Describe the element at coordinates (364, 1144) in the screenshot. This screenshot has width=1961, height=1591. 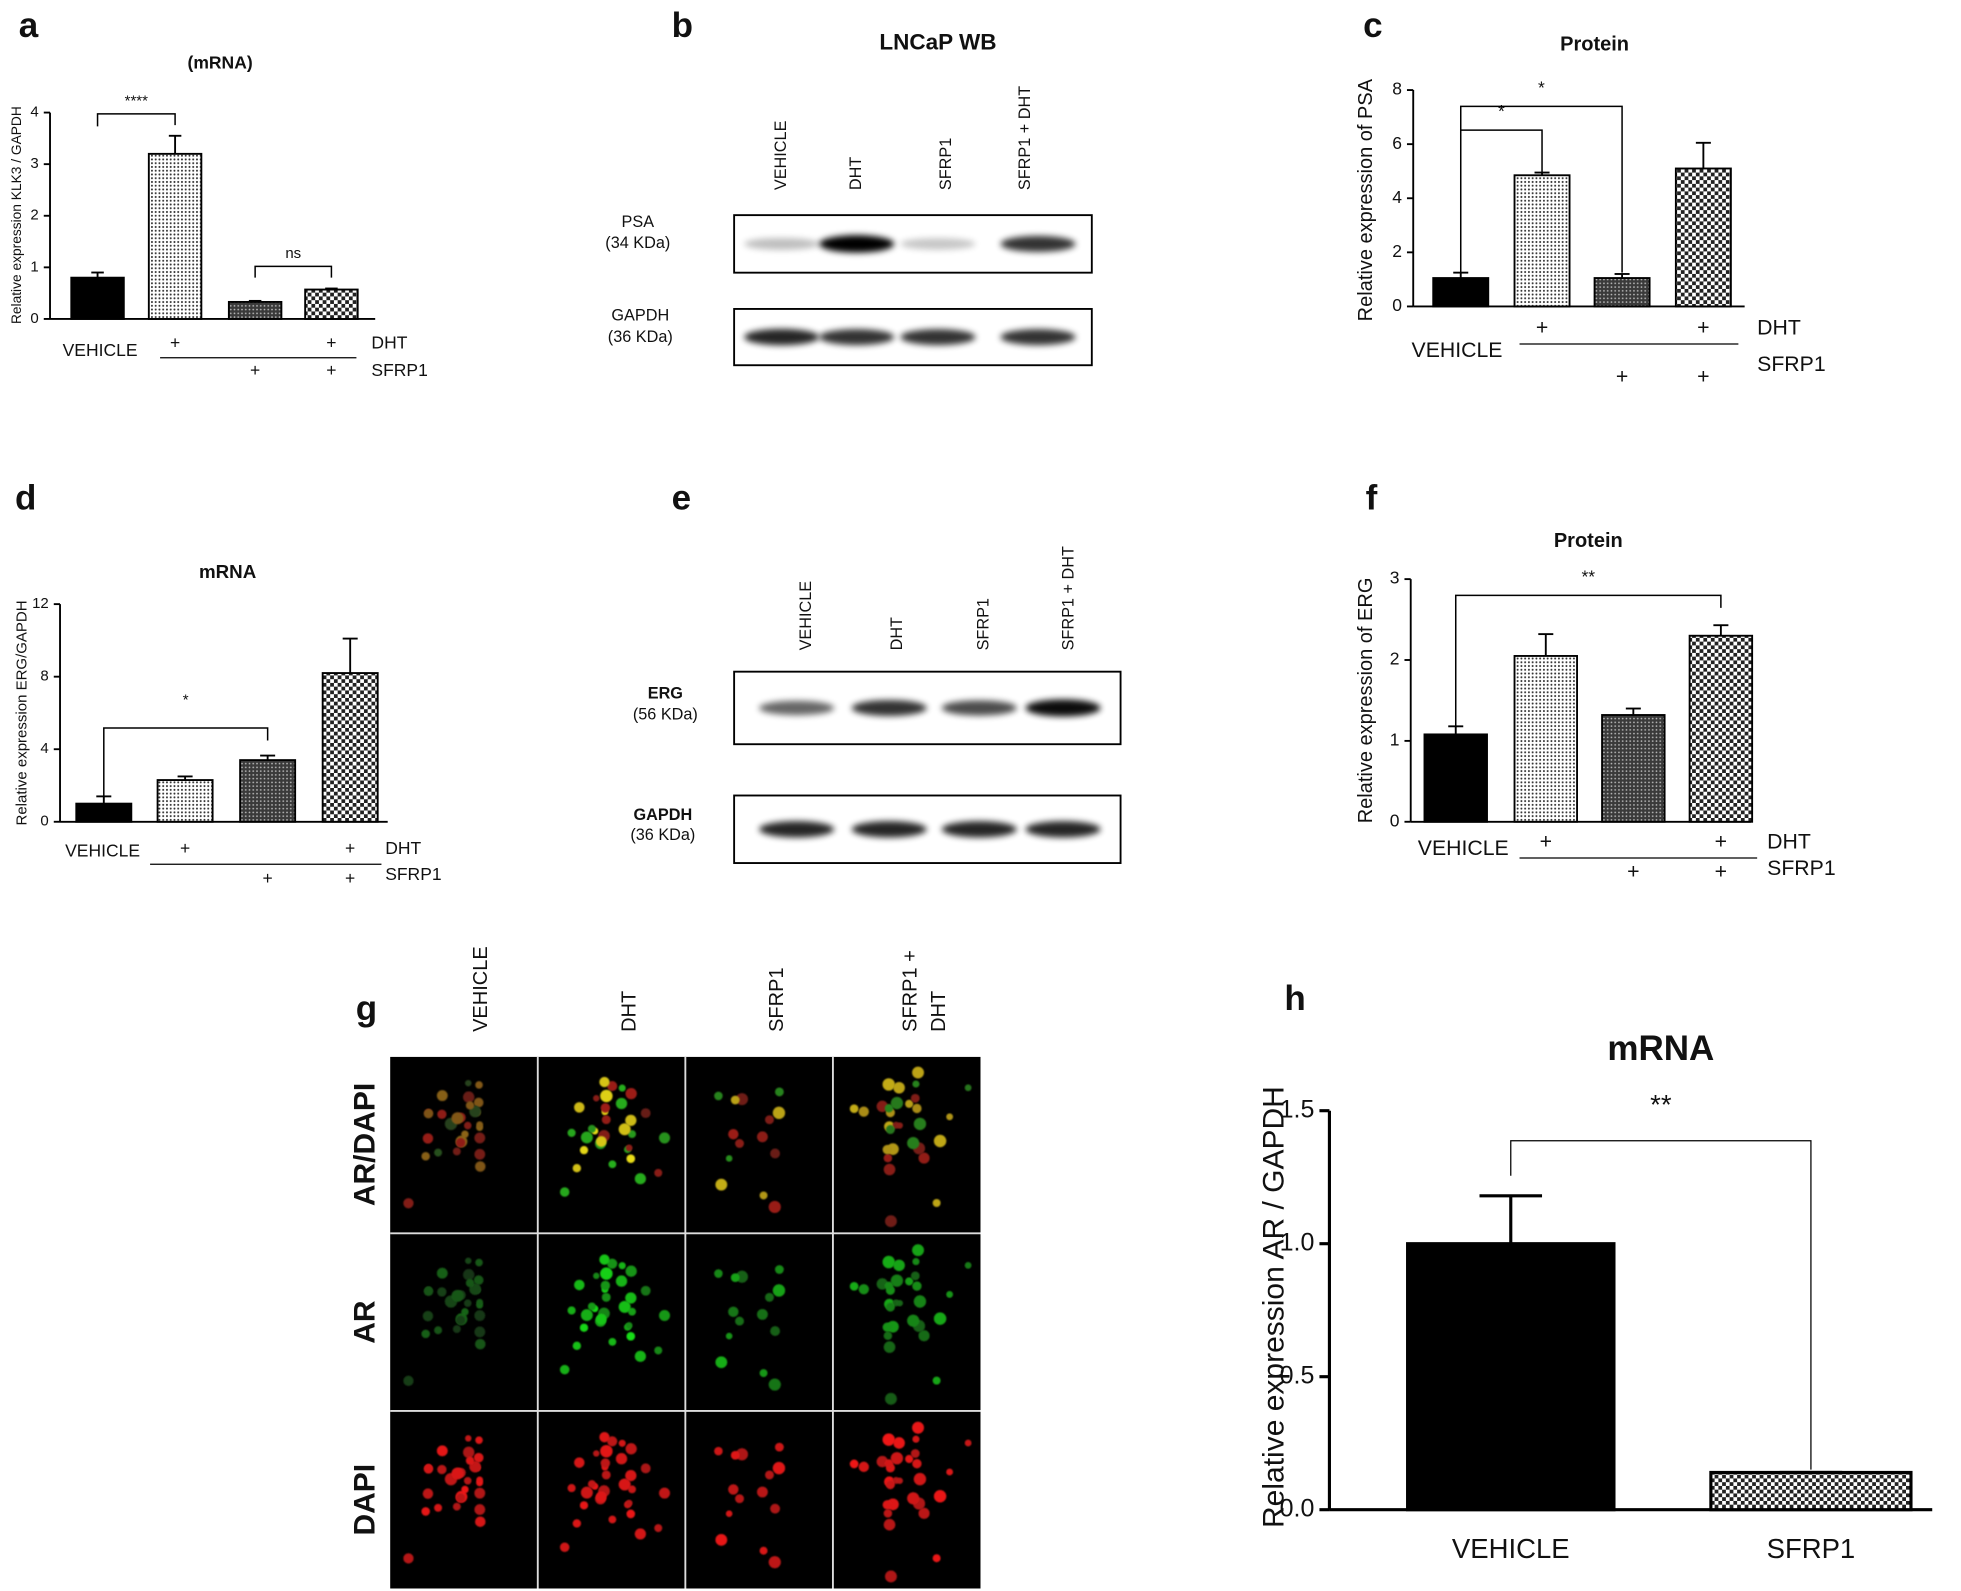
I see `row-label: AR/DAPI` at that location.